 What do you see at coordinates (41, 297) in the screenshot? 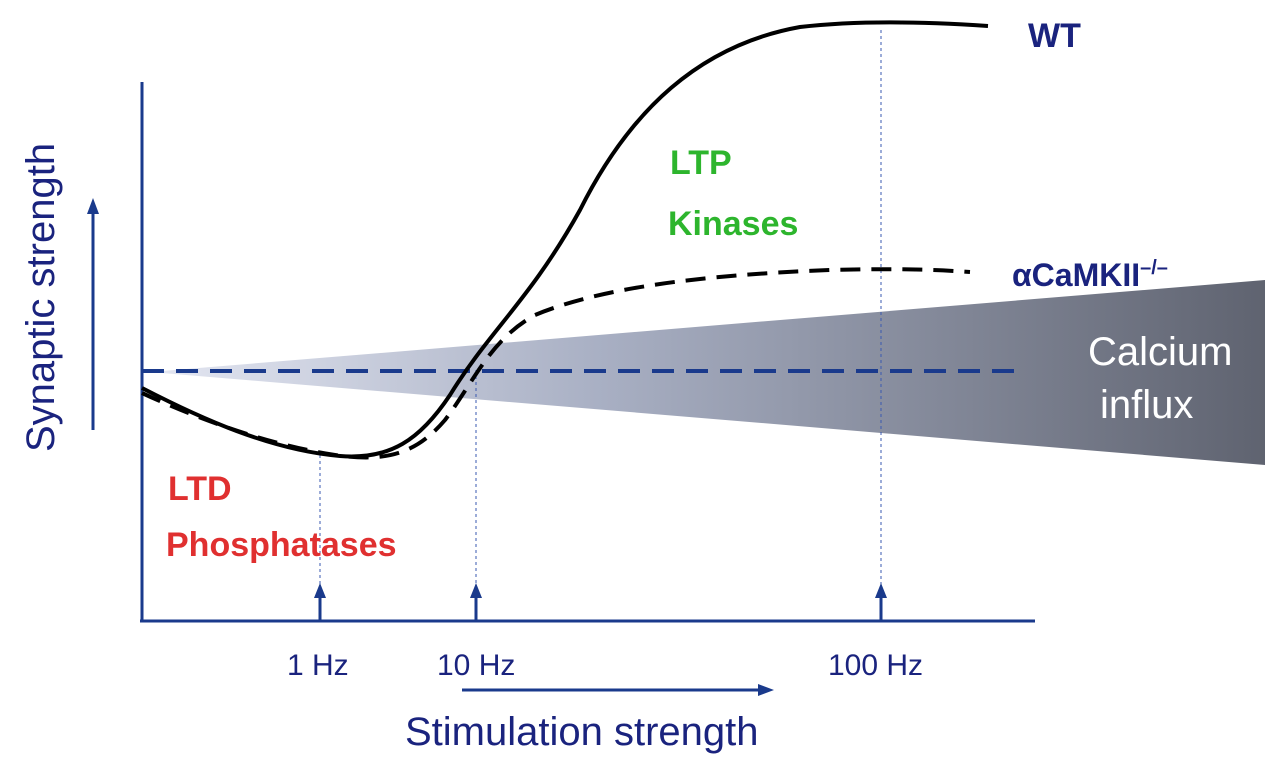
I see `y-axis-title: Synaptic strength` at bounding box center [41, 297].